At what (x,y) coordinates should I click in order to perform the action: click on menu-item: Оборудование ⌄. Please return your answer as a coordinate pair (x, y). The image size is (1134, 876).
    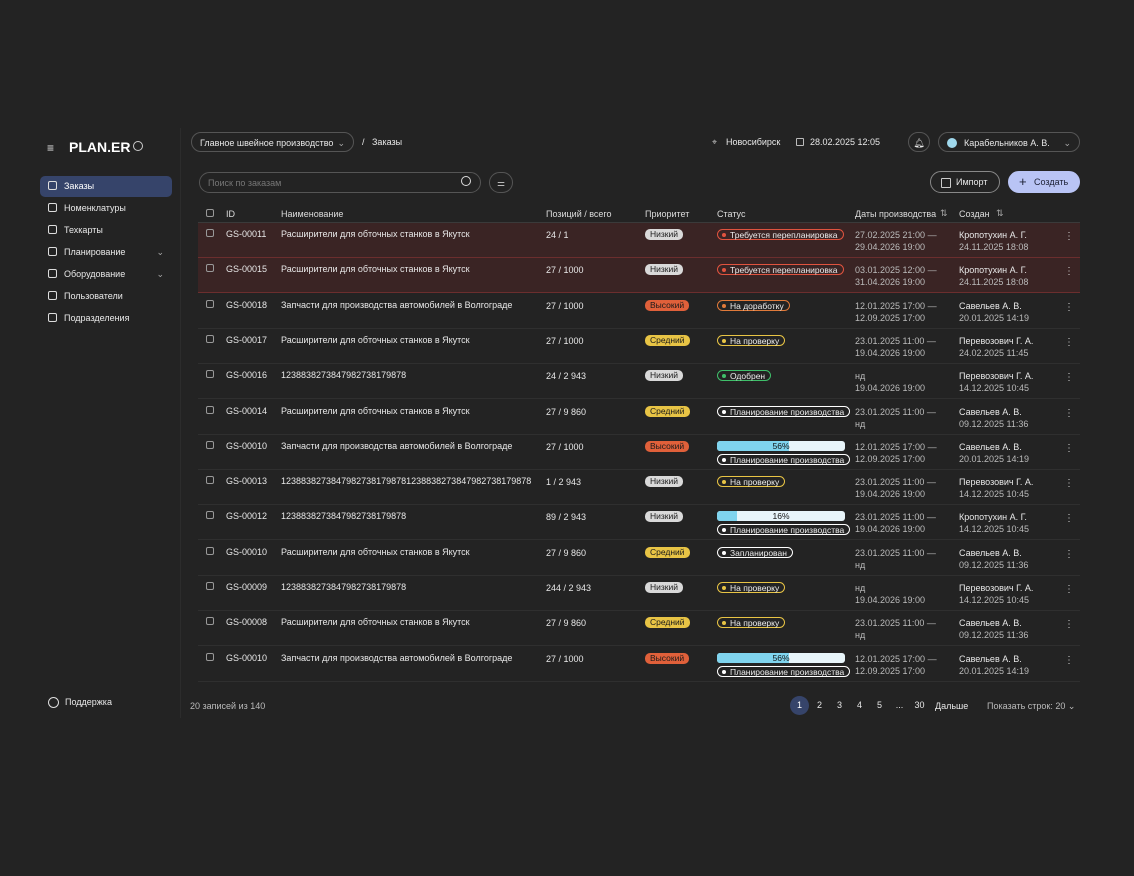
    Looking at the image, I should click on (106, 274).